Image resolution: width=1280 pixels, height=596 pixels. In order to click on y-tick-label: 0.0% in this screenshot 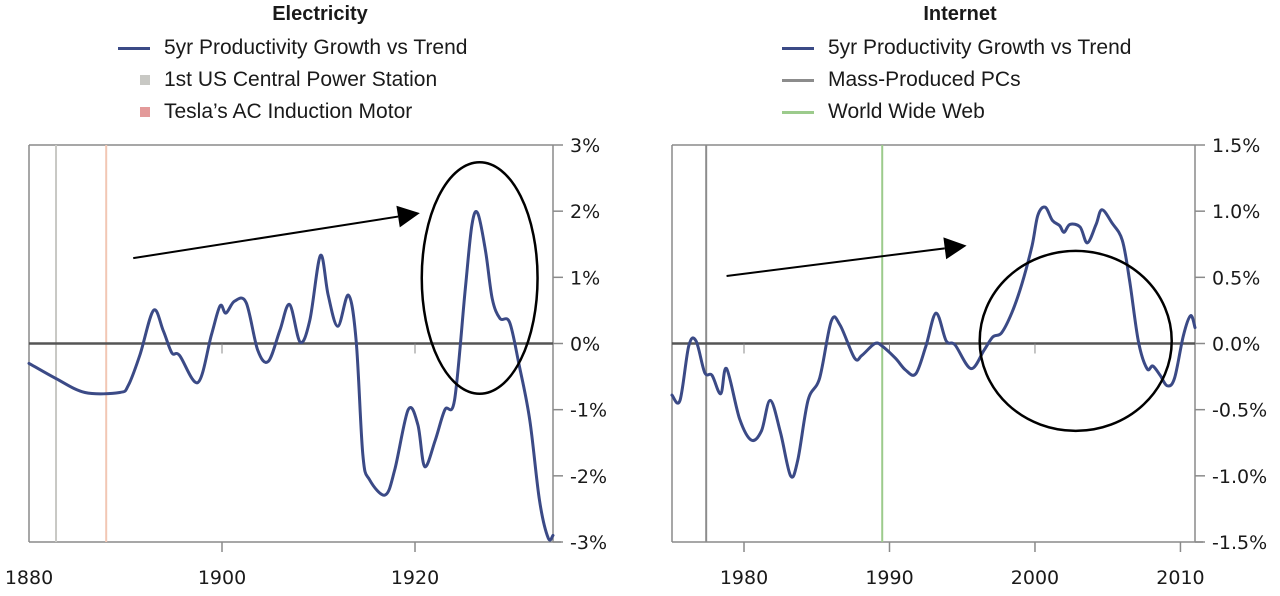, I will do `click(1236, 345)`.